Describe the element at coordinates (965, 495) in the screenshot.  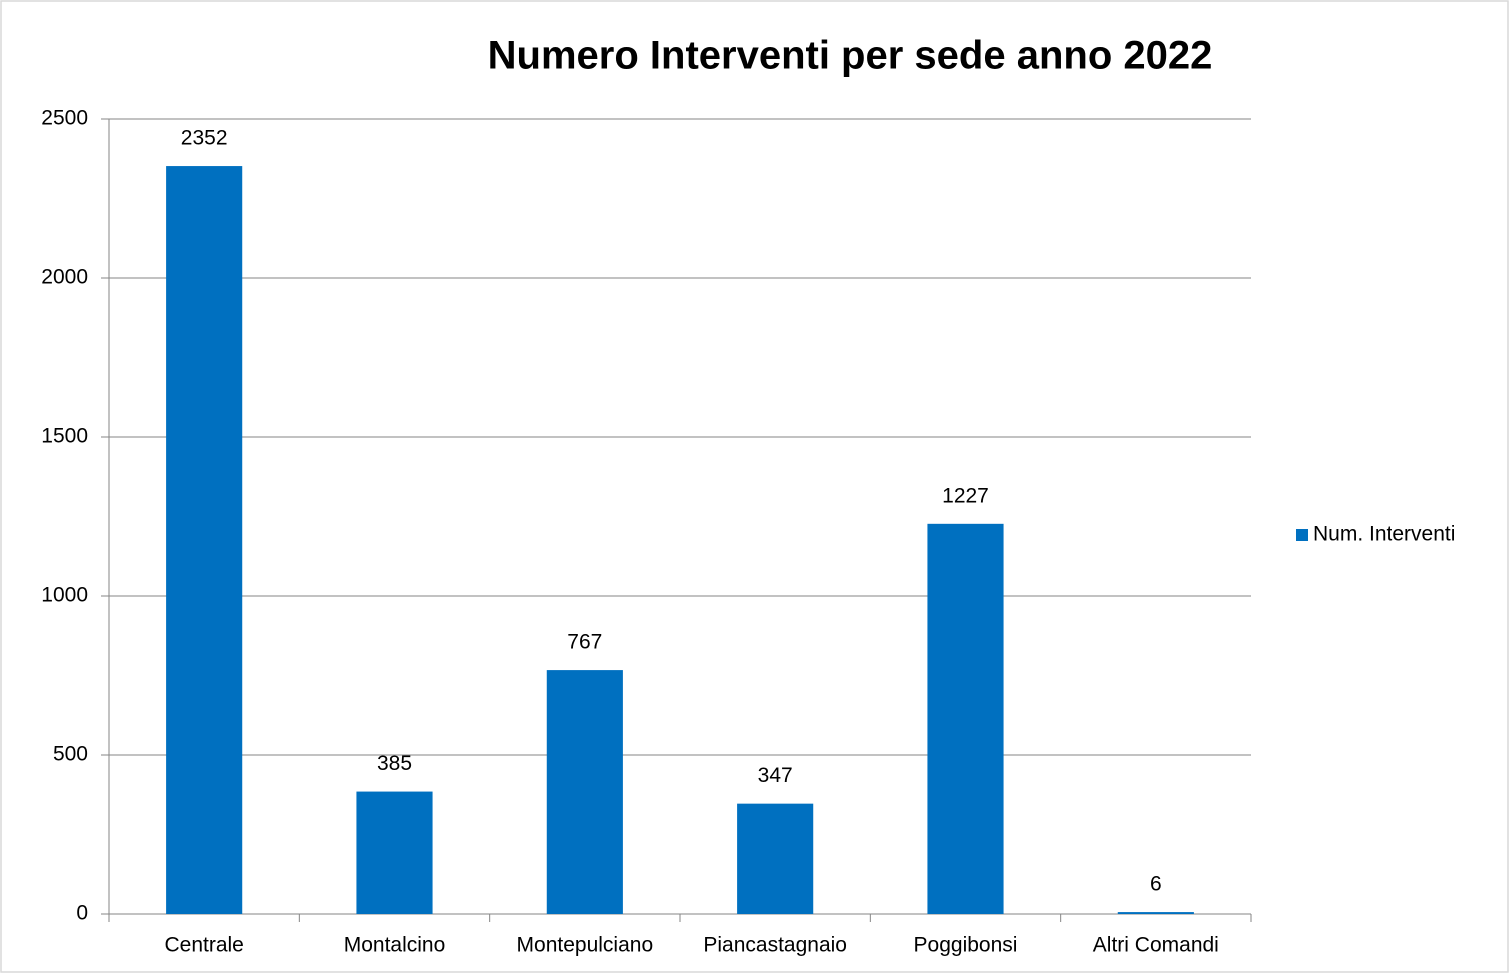
I see `data-label: 1227` at that location.